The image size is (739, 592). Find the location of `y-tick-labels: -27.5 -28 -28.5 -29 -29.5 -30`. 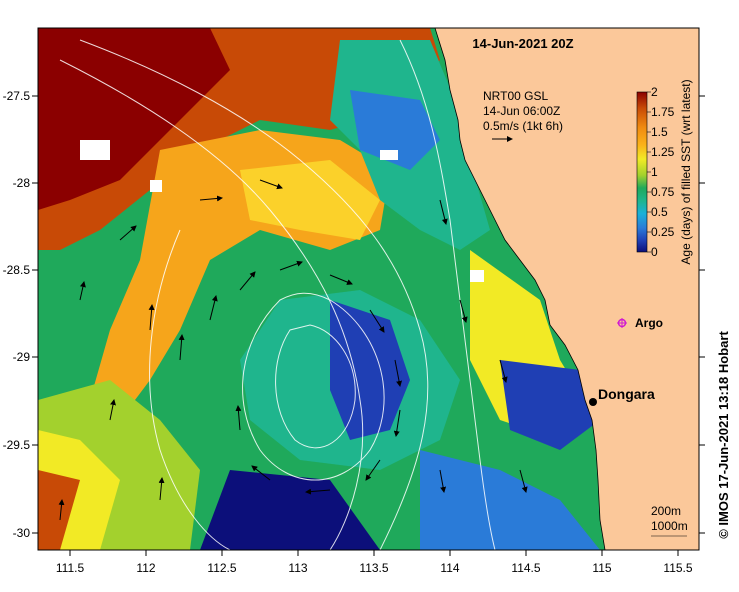

y-tick-labels: -27.5 -28 -28.5 -29 -29.5 -30 is located at coordinates (17, 314).